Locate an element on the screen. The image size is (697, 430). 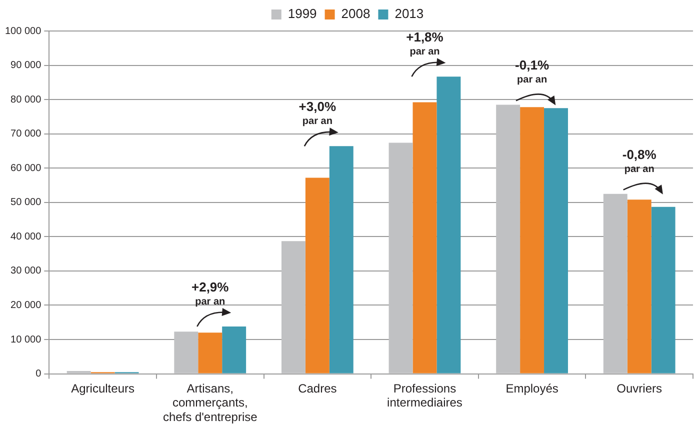
y-tick-label: 60 000 is located at coordinates (26, 168).